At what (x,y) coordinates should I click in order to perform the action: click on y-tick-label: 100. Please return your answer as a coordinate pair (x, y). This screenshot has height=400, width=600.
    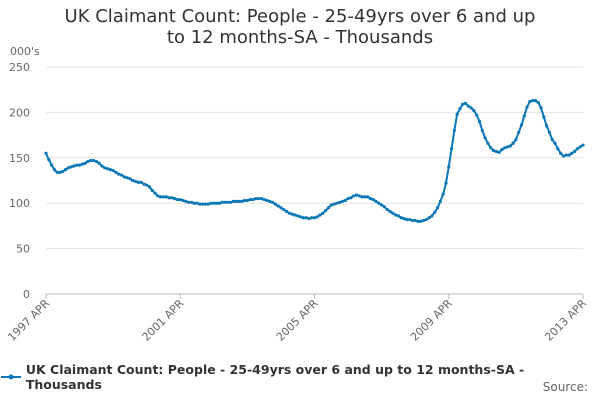
    Looking at the image, I should click on (19, 203).